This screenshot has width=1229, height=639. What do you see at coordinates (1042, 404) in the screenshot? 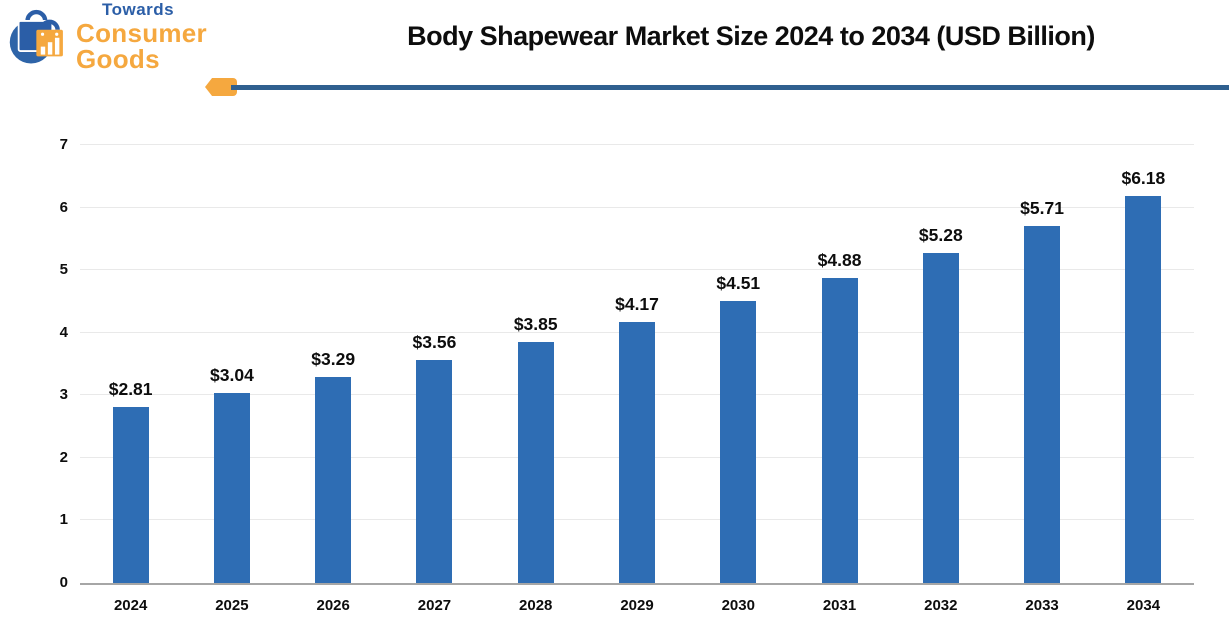
I see `bar-2033` at bounding box center [1042, 404].